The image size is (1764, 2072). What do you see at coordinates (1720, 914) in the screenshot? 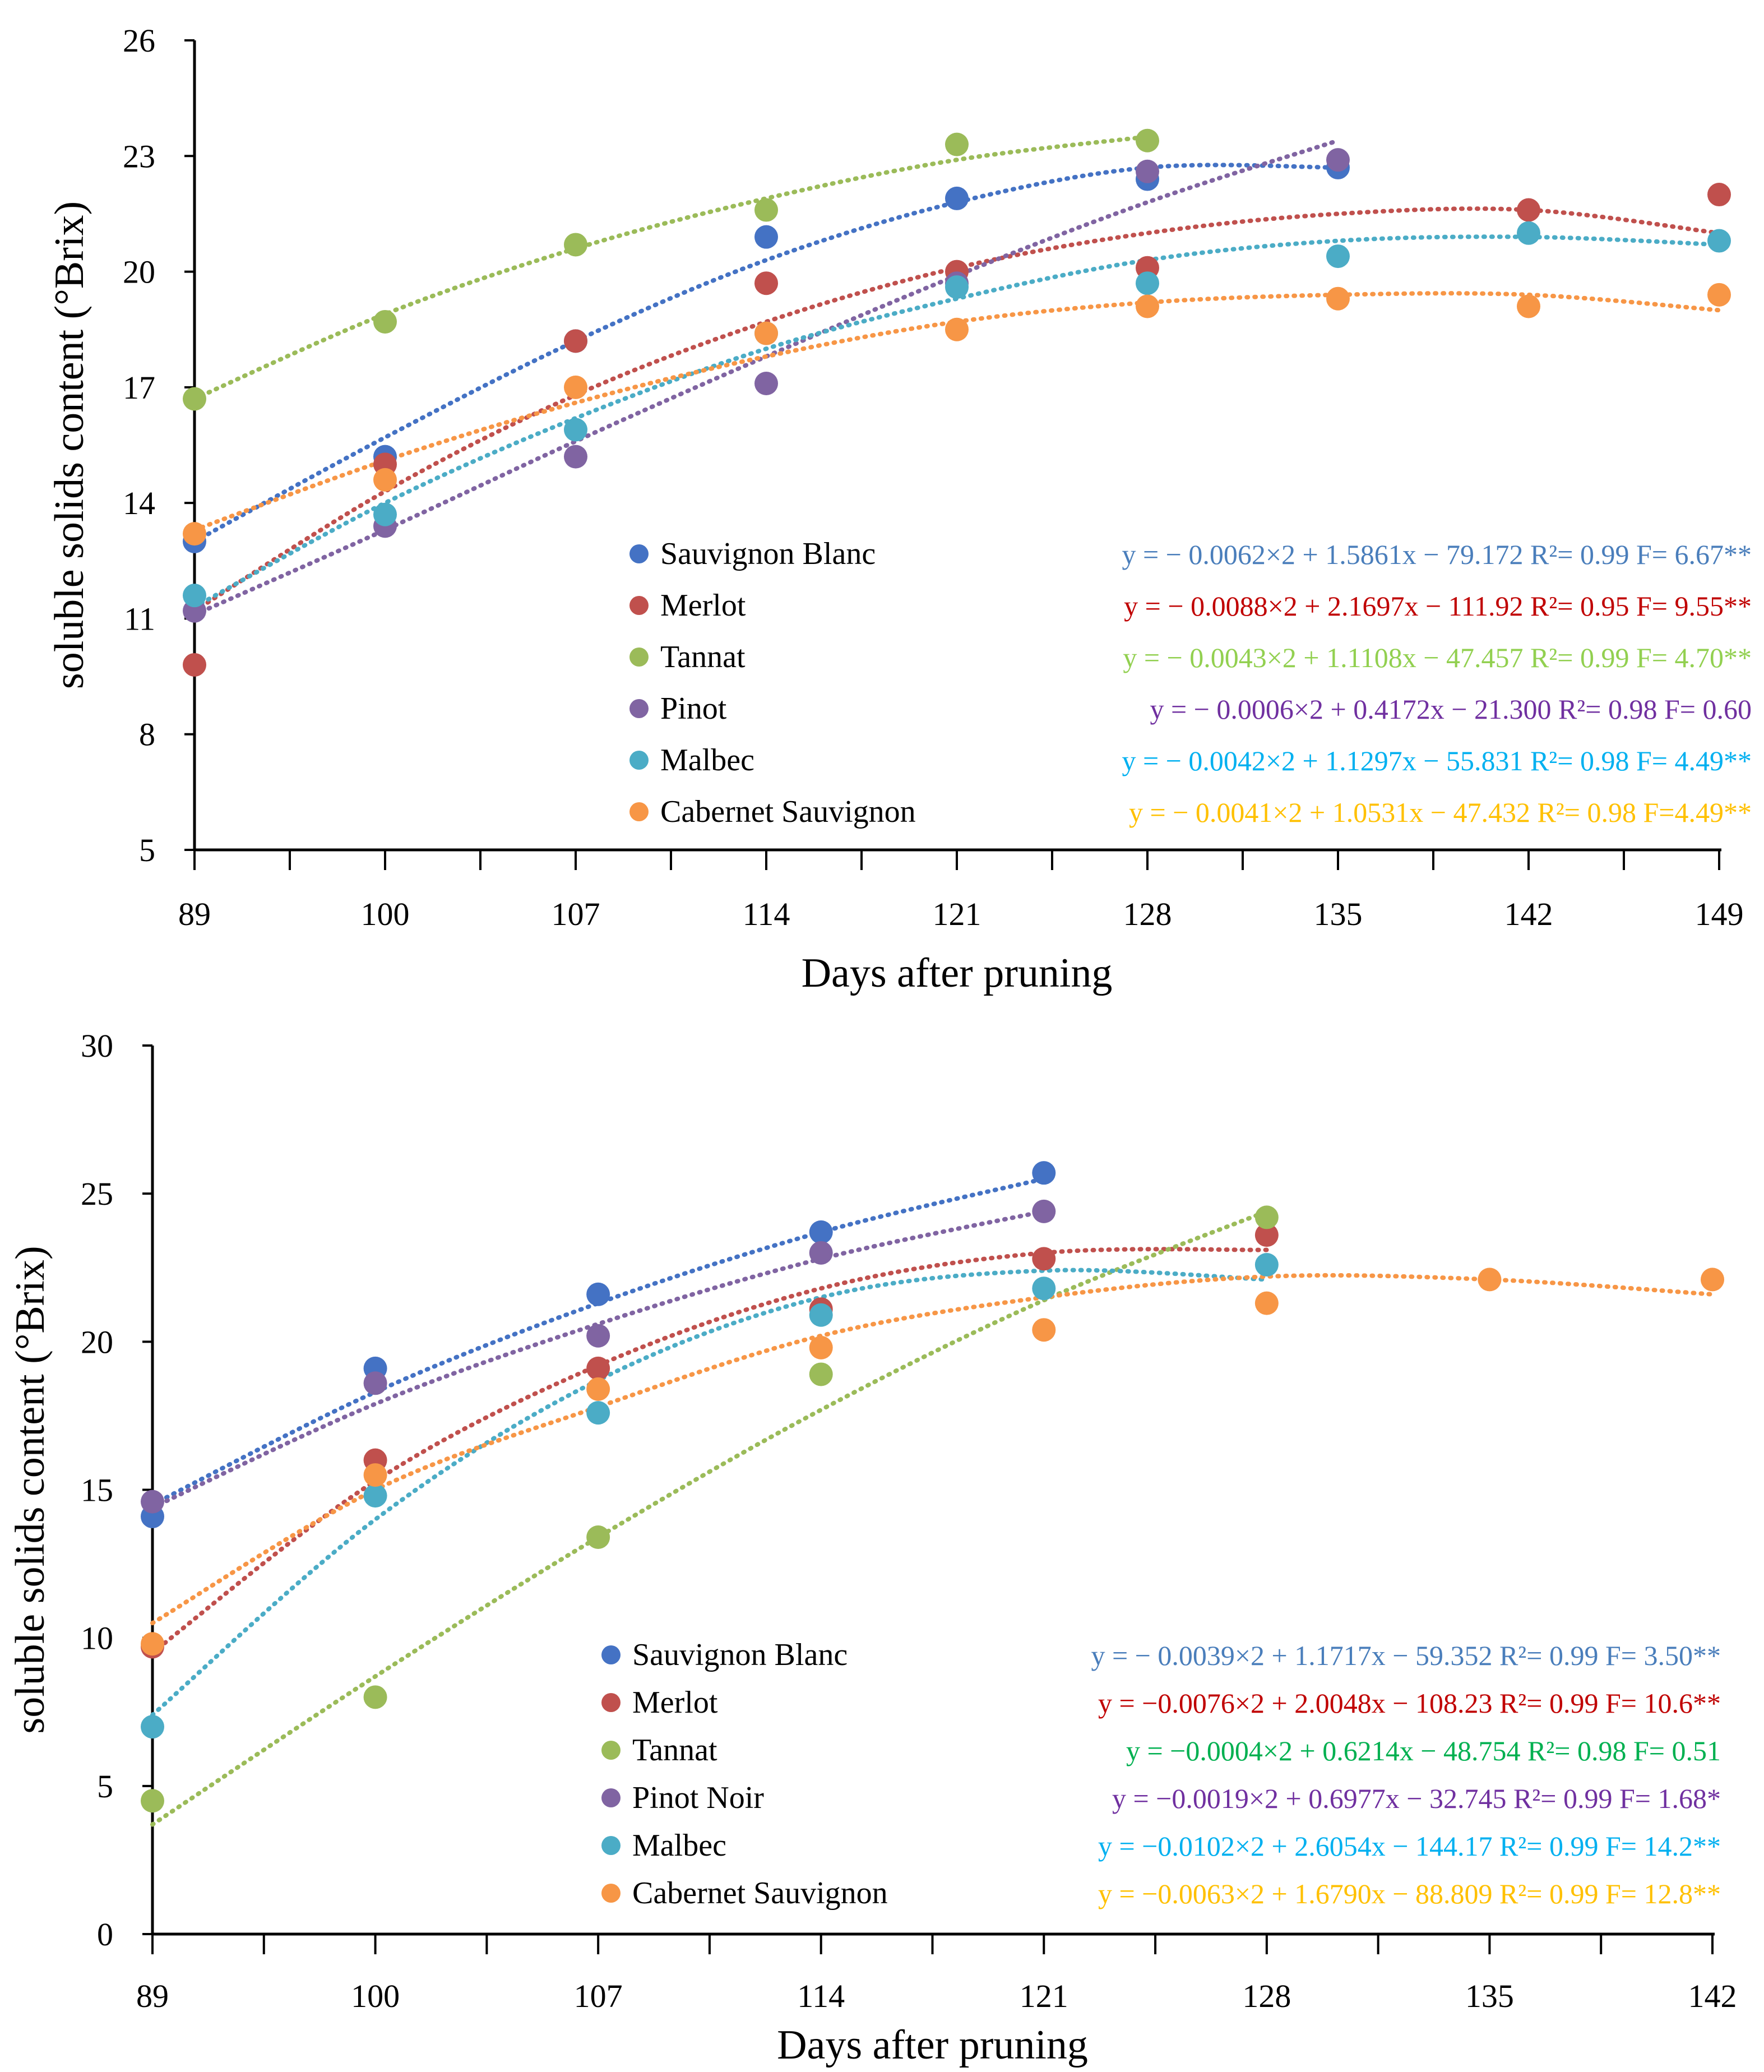
I see `x-tick-label: 149` at bounding box center [1720, 914].